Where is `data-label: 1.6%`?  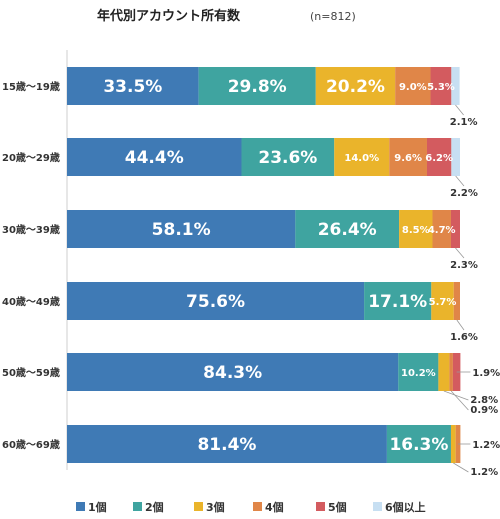
data-label: 1.6% is located at coordinates (464, 337).